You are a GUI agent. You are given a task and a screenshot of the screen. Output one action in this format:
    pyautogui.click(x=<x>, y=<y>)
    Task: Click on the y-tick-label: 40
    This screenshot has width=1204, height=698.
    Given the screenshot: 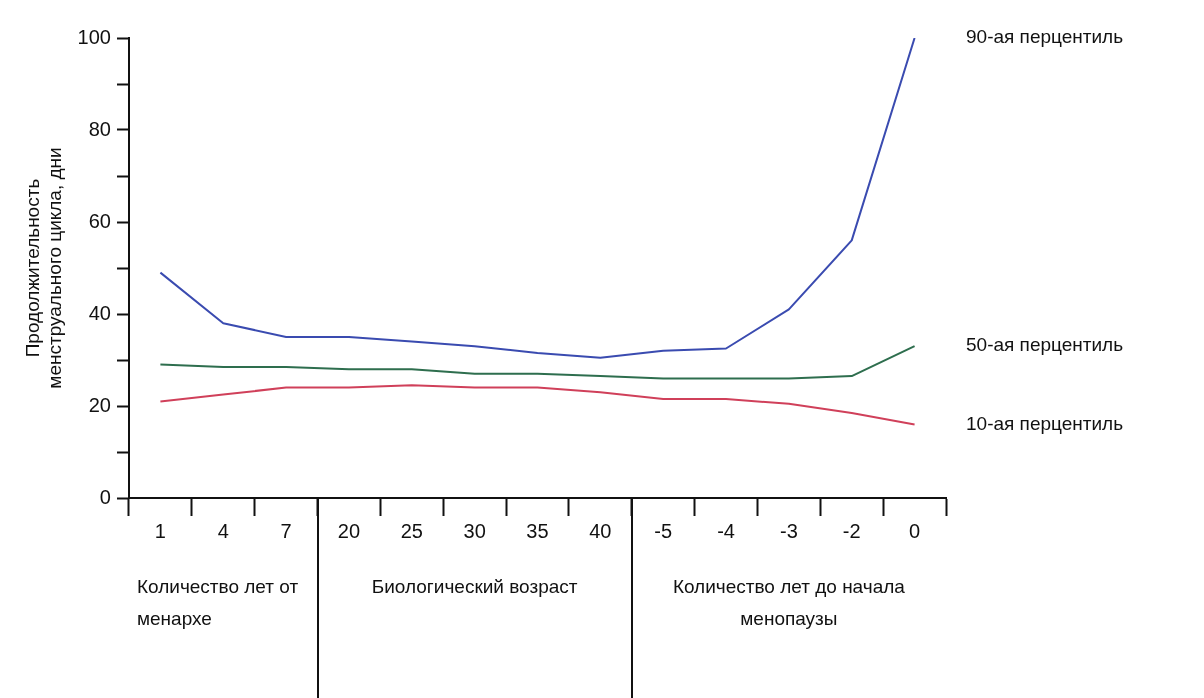 What is the action you would take?
    pyautogui.click(x=99, y=312)
    